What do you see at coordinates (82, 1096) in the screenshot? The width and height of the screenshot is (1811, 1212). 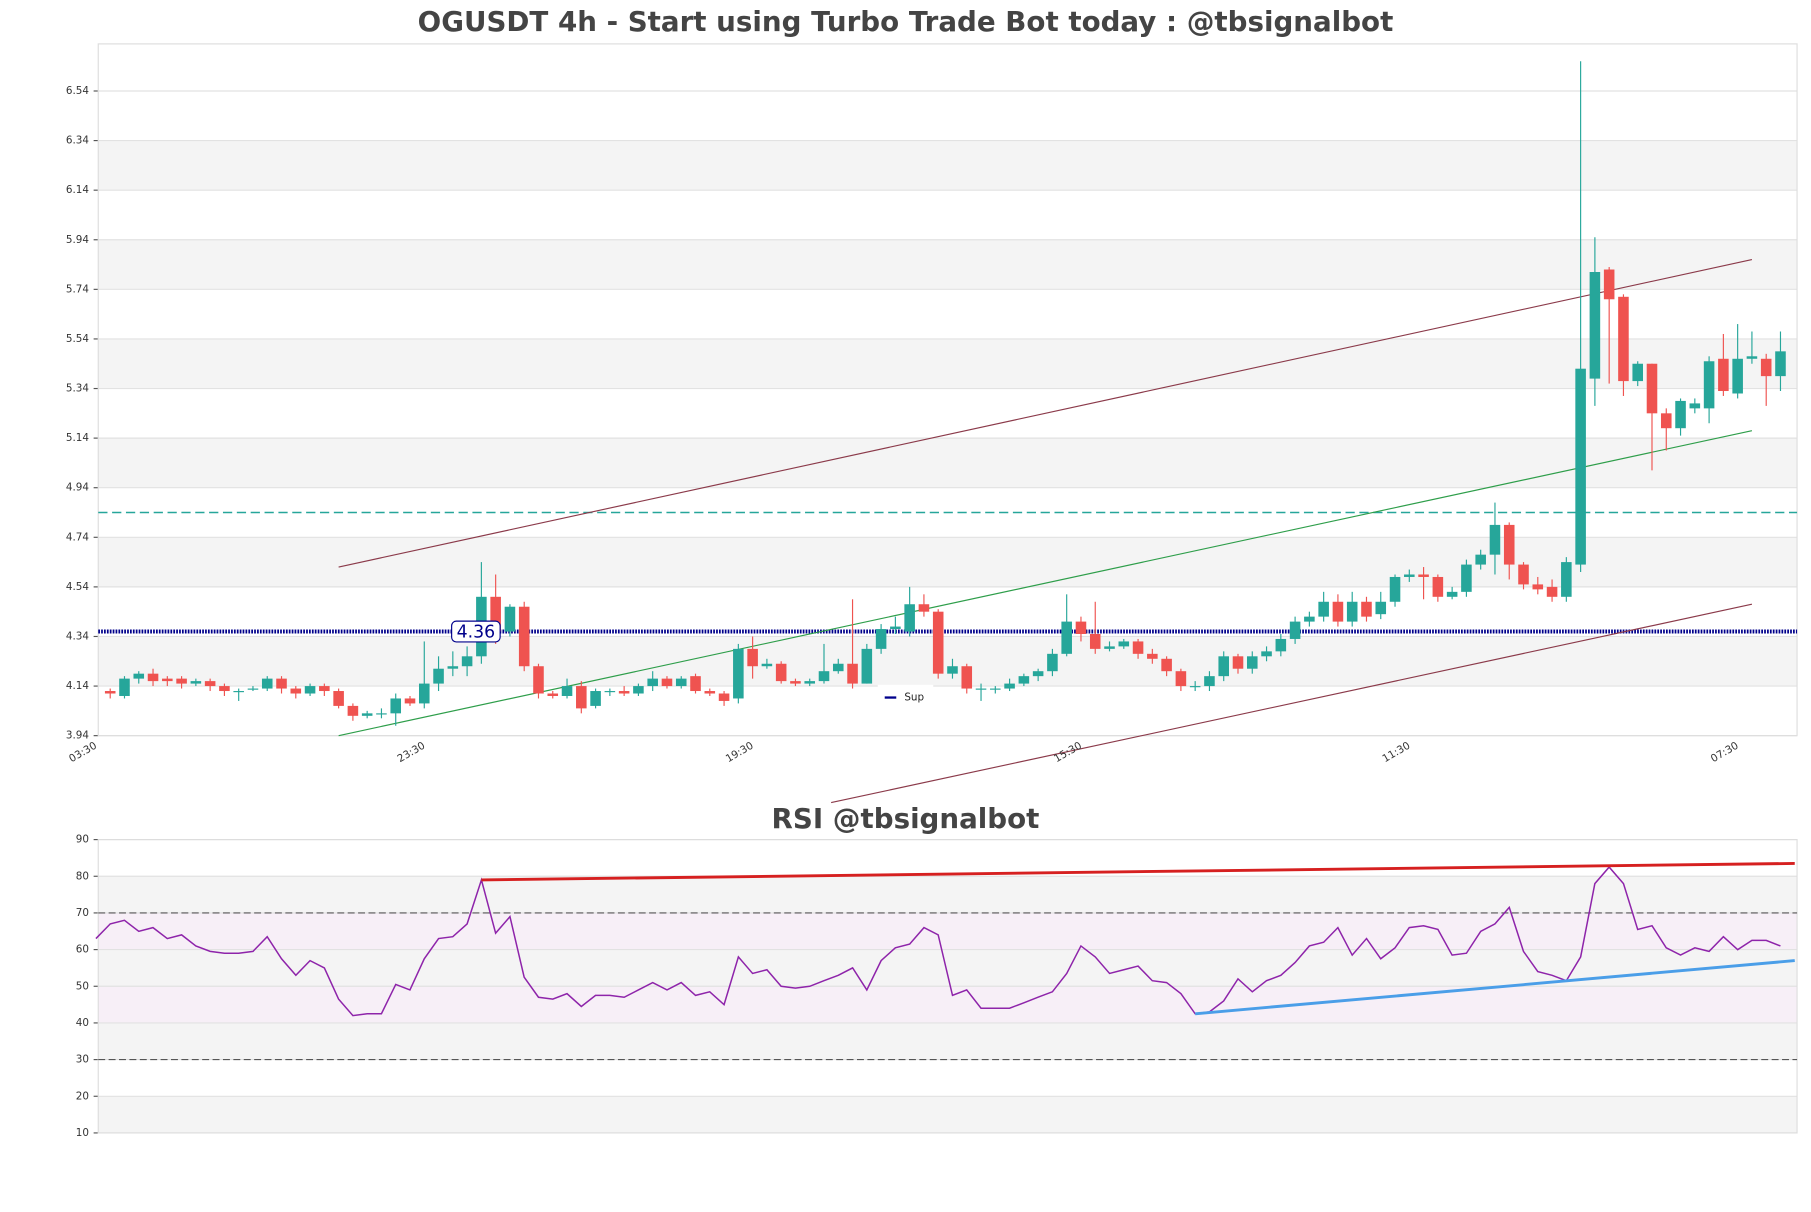 I see `y-tick-label: 20` at bounding box center [82, 1096].